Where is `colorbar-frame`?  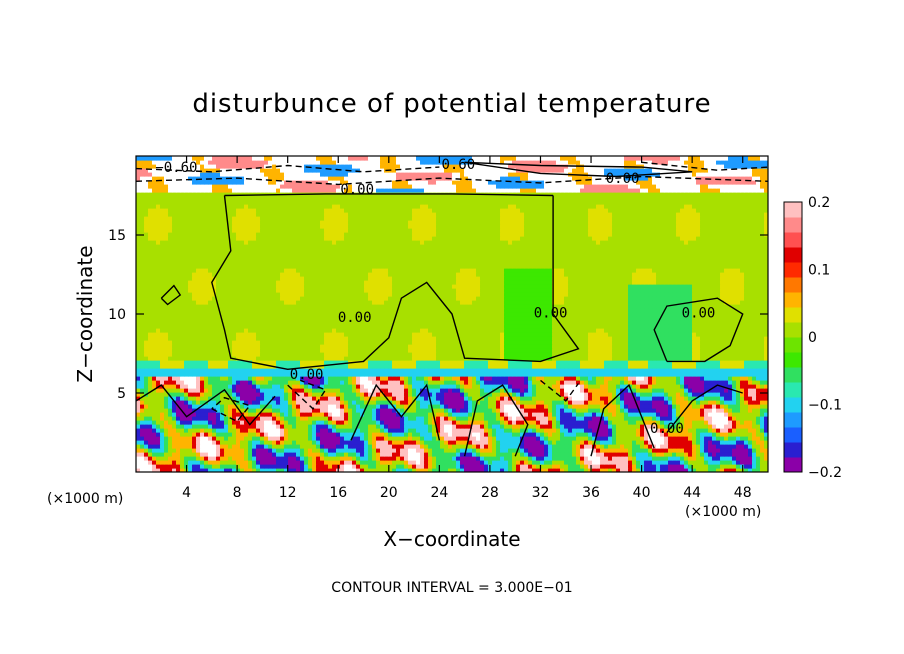 colorbar-frame is located at coordinates (793, 337).